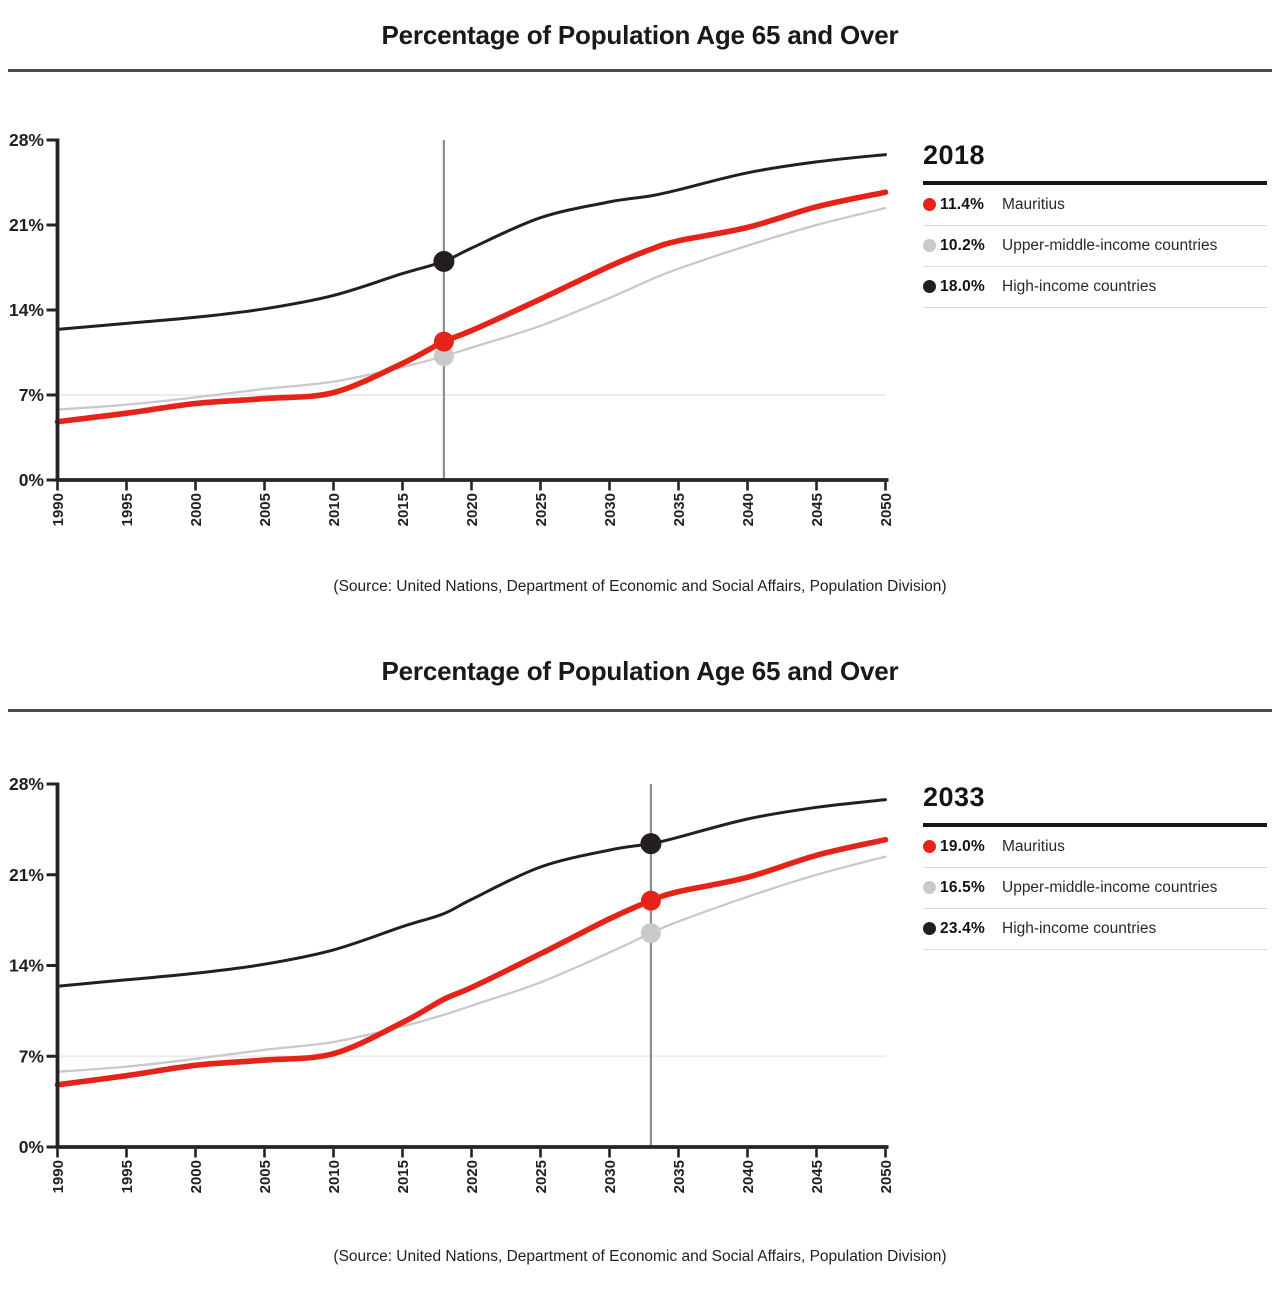 The width and height of the screenshot is (1280, 1304). Describe the element at coordinates (954, 155) in the screenshot. I see `legend-year-heading: 2018` at that location.